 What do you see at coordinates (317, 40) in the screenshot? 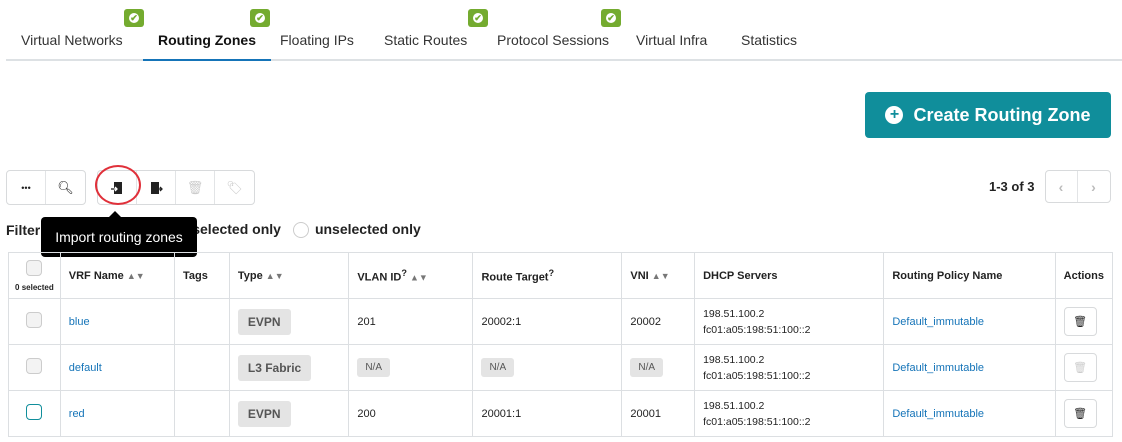
I see `tab-floating-ips: Floating IPs` at bounding box center [317, 40].